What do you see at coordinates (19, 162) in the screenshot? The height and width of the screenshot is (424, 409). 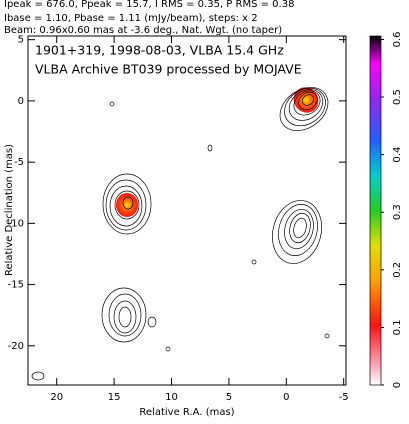 I see `y-tick-label: -5` at bounding box center [19, 162].